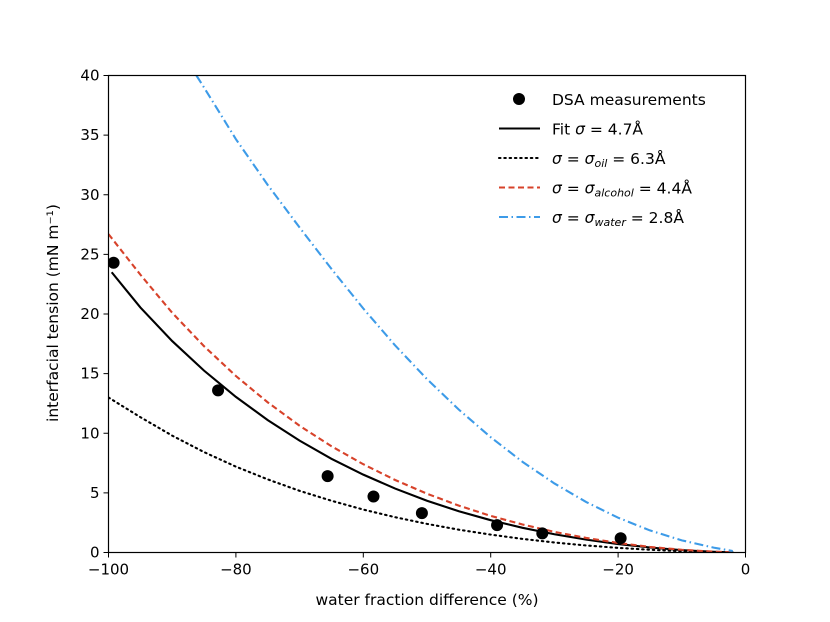  Describe the element at coordinates (95, 553) in the screenshot. I see `y-tick-label: 0` at that location.